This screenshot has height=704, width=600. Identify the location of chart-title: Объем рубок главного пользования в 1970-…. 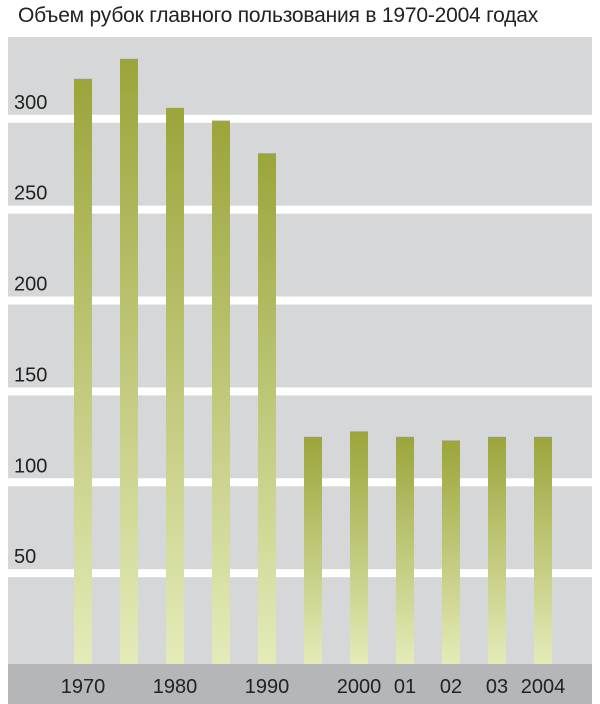
(278, 15).